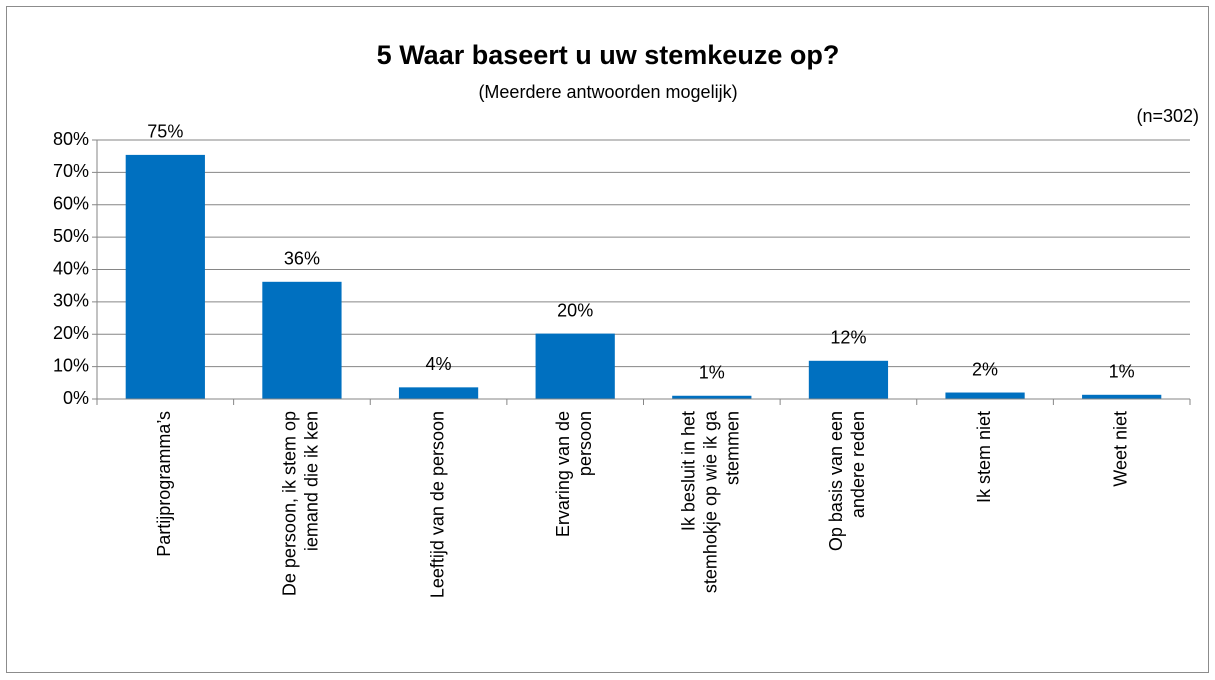  What do you see at coordinates (733, 448) in the screenshot?
I see `x-tick-label: stemmen` at bounding box center [733, 448].